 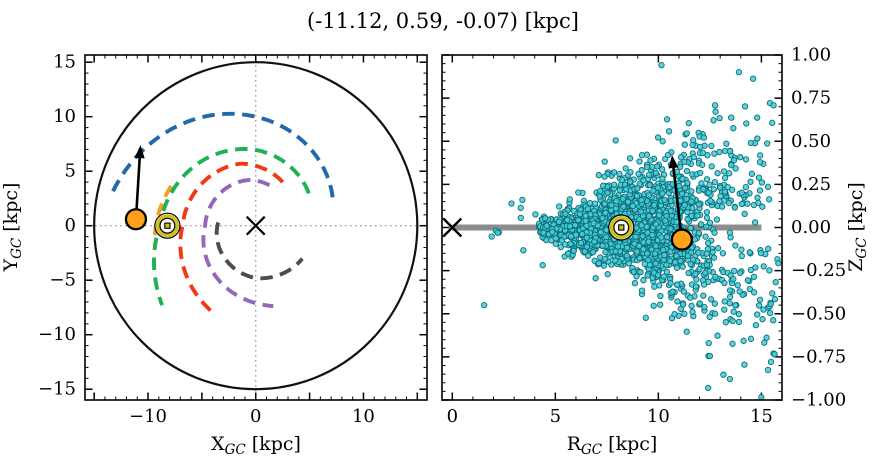 I want to click on spiral-arm-gray, so click(x=259, y=251).